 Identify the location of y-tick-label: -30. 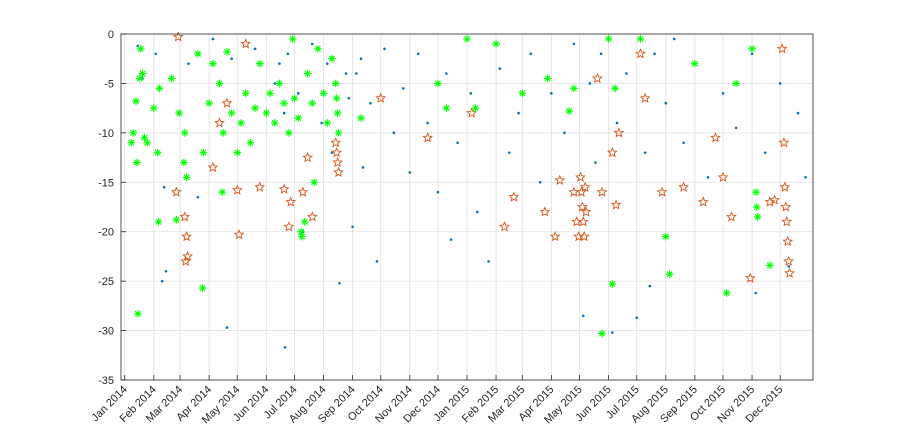
(106, 332).